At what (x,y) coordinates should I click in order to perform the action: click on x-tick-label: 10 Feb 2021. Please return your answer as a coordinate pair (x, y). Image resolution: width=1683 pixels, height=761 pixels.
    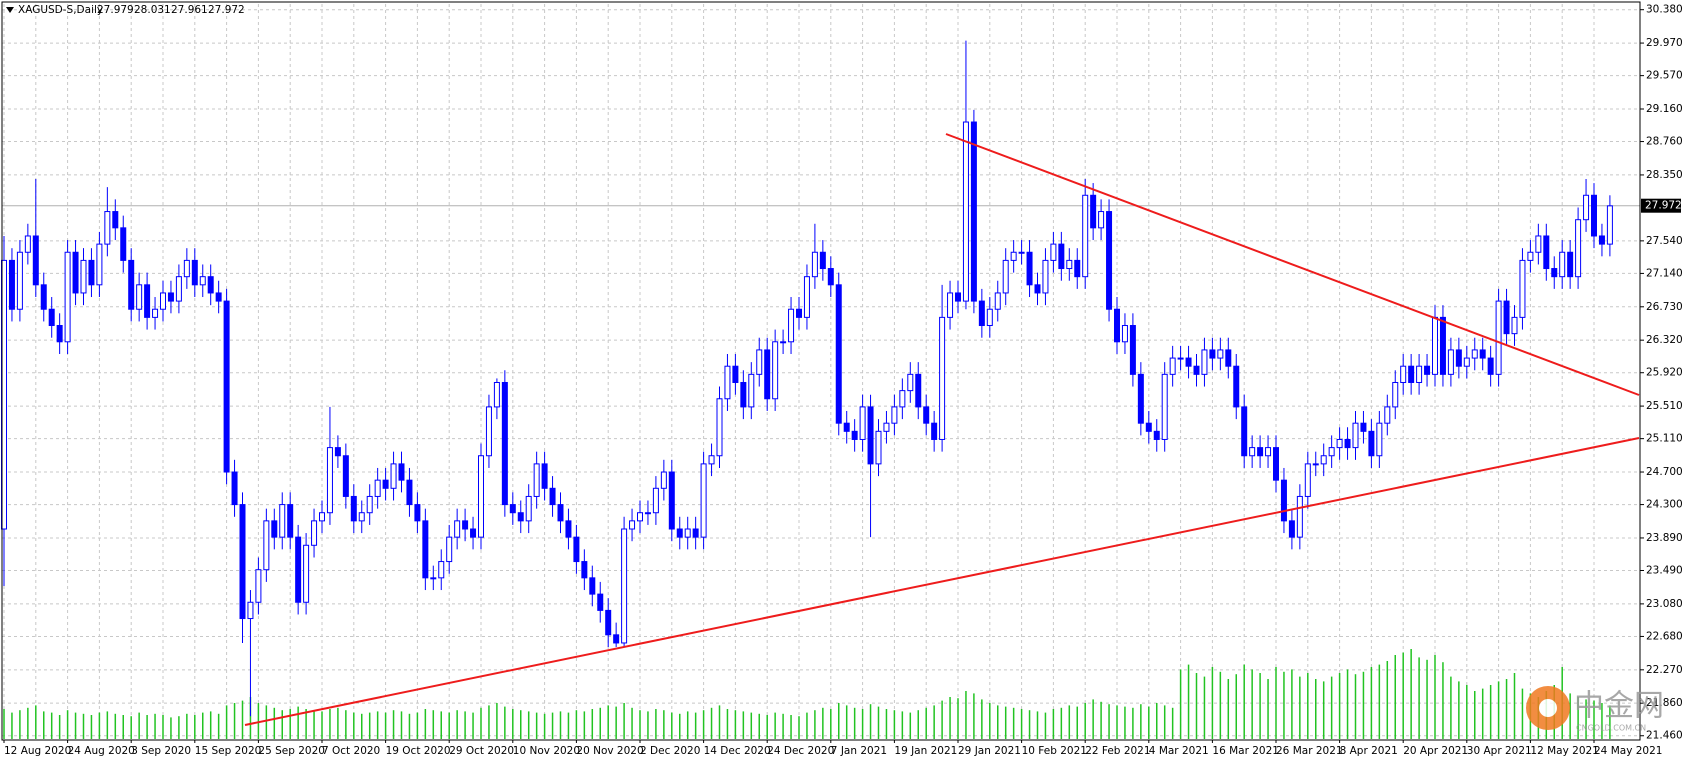
    Looking at the image, I should click on (1054, 751).